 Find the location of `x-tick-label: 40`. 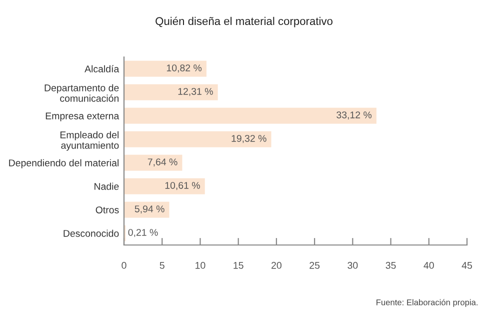

x-tick-label: 40 is located at coordinates (429, 265).